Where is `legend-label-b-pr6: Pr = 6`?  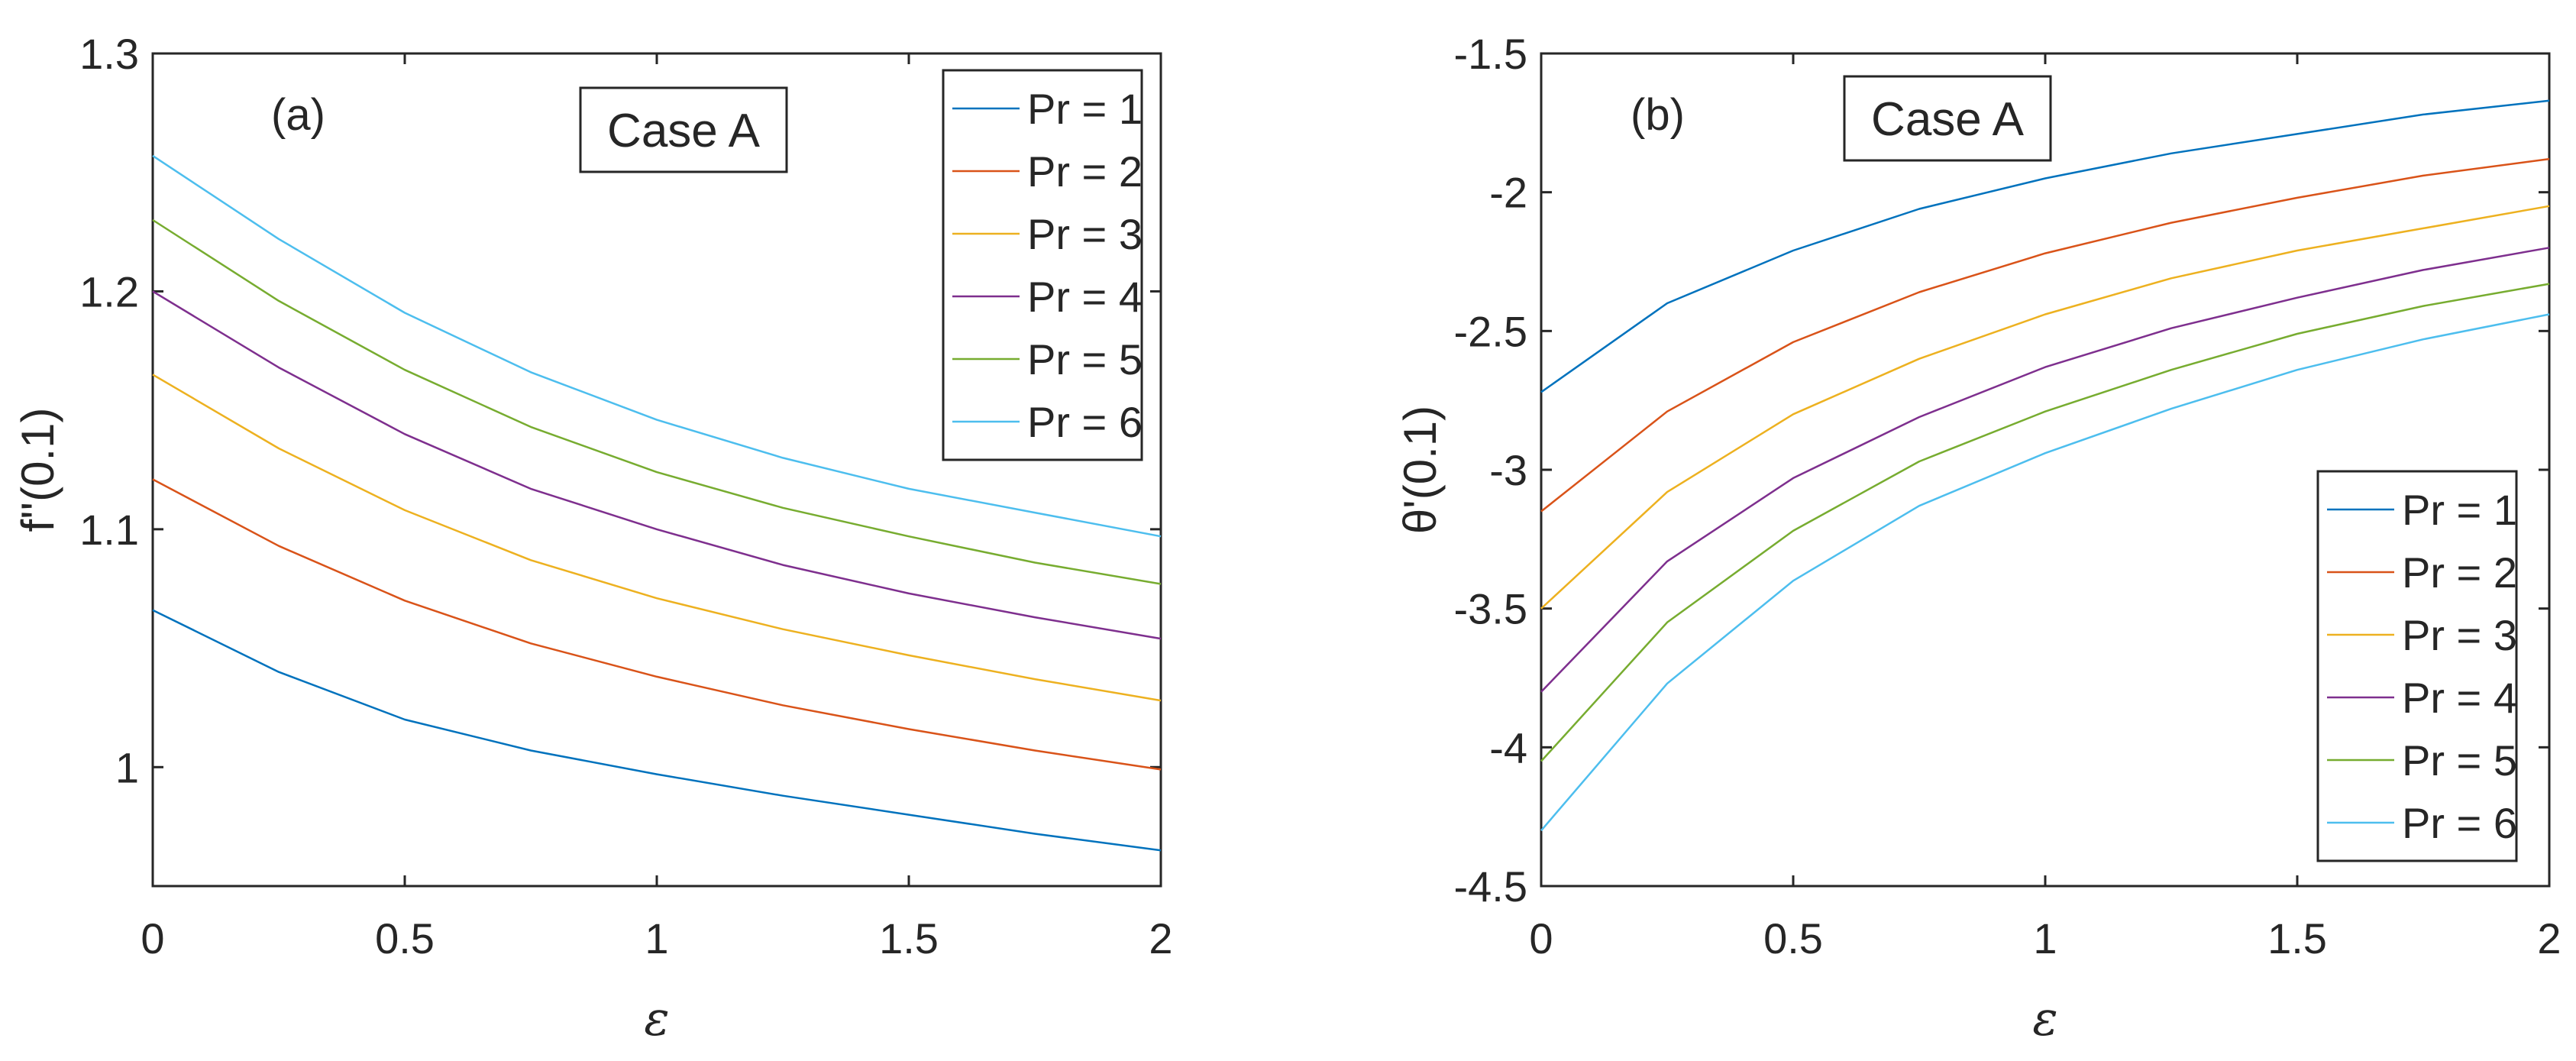 legend-label-b-pr6: Pr = 6 is located at coordinates (2459, 823).